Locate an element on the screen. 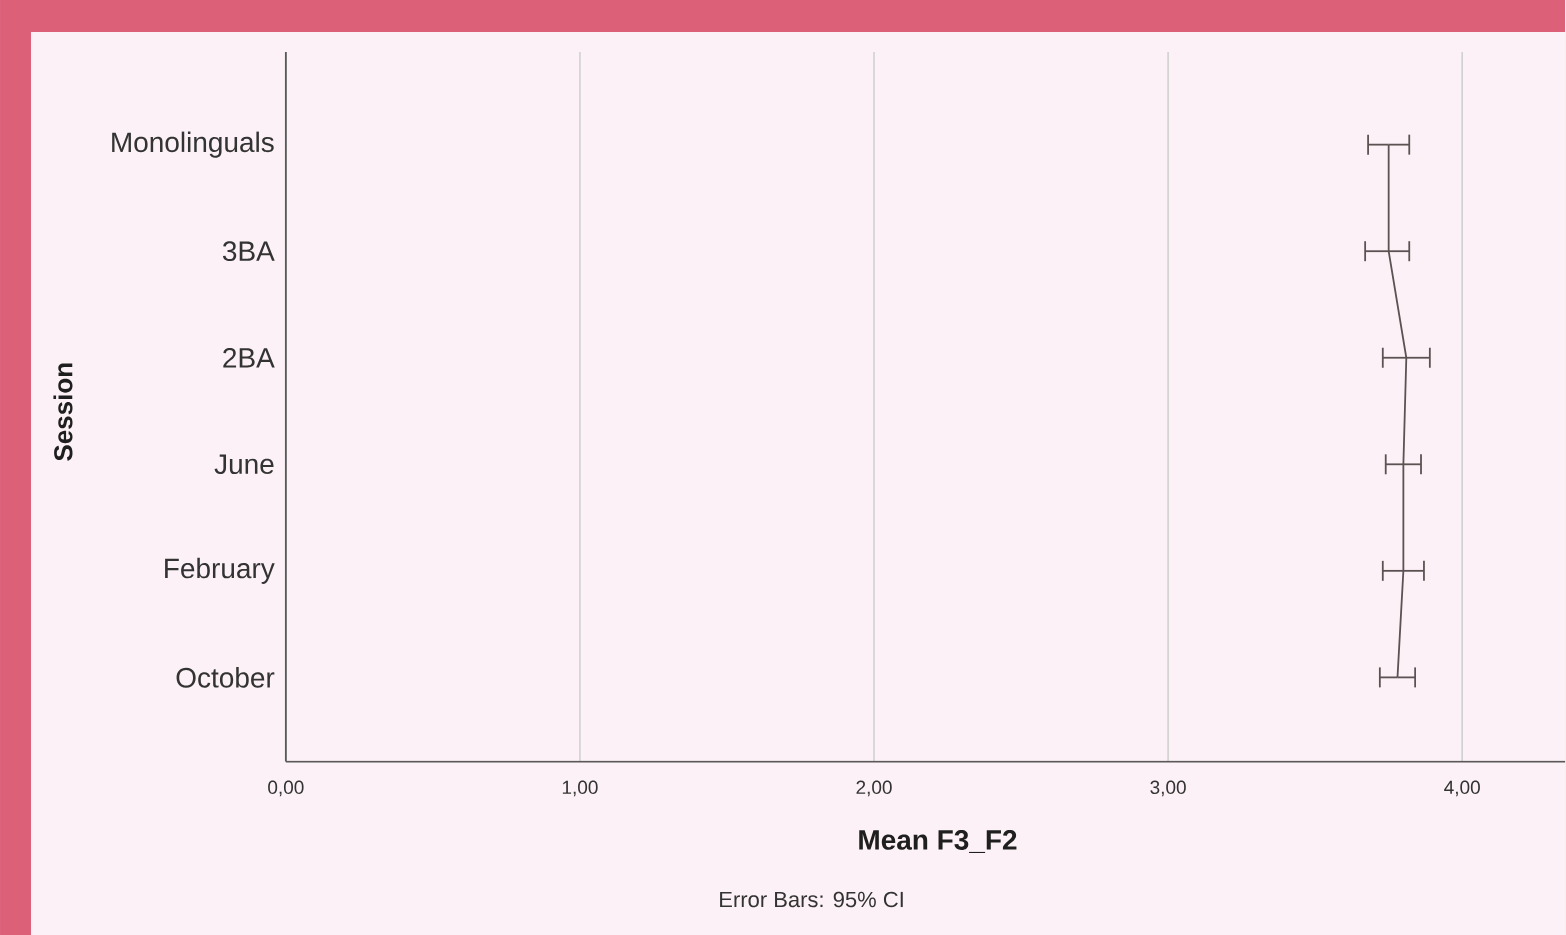  x-tick-label: 0,00 is located at coordinates (286, 788).